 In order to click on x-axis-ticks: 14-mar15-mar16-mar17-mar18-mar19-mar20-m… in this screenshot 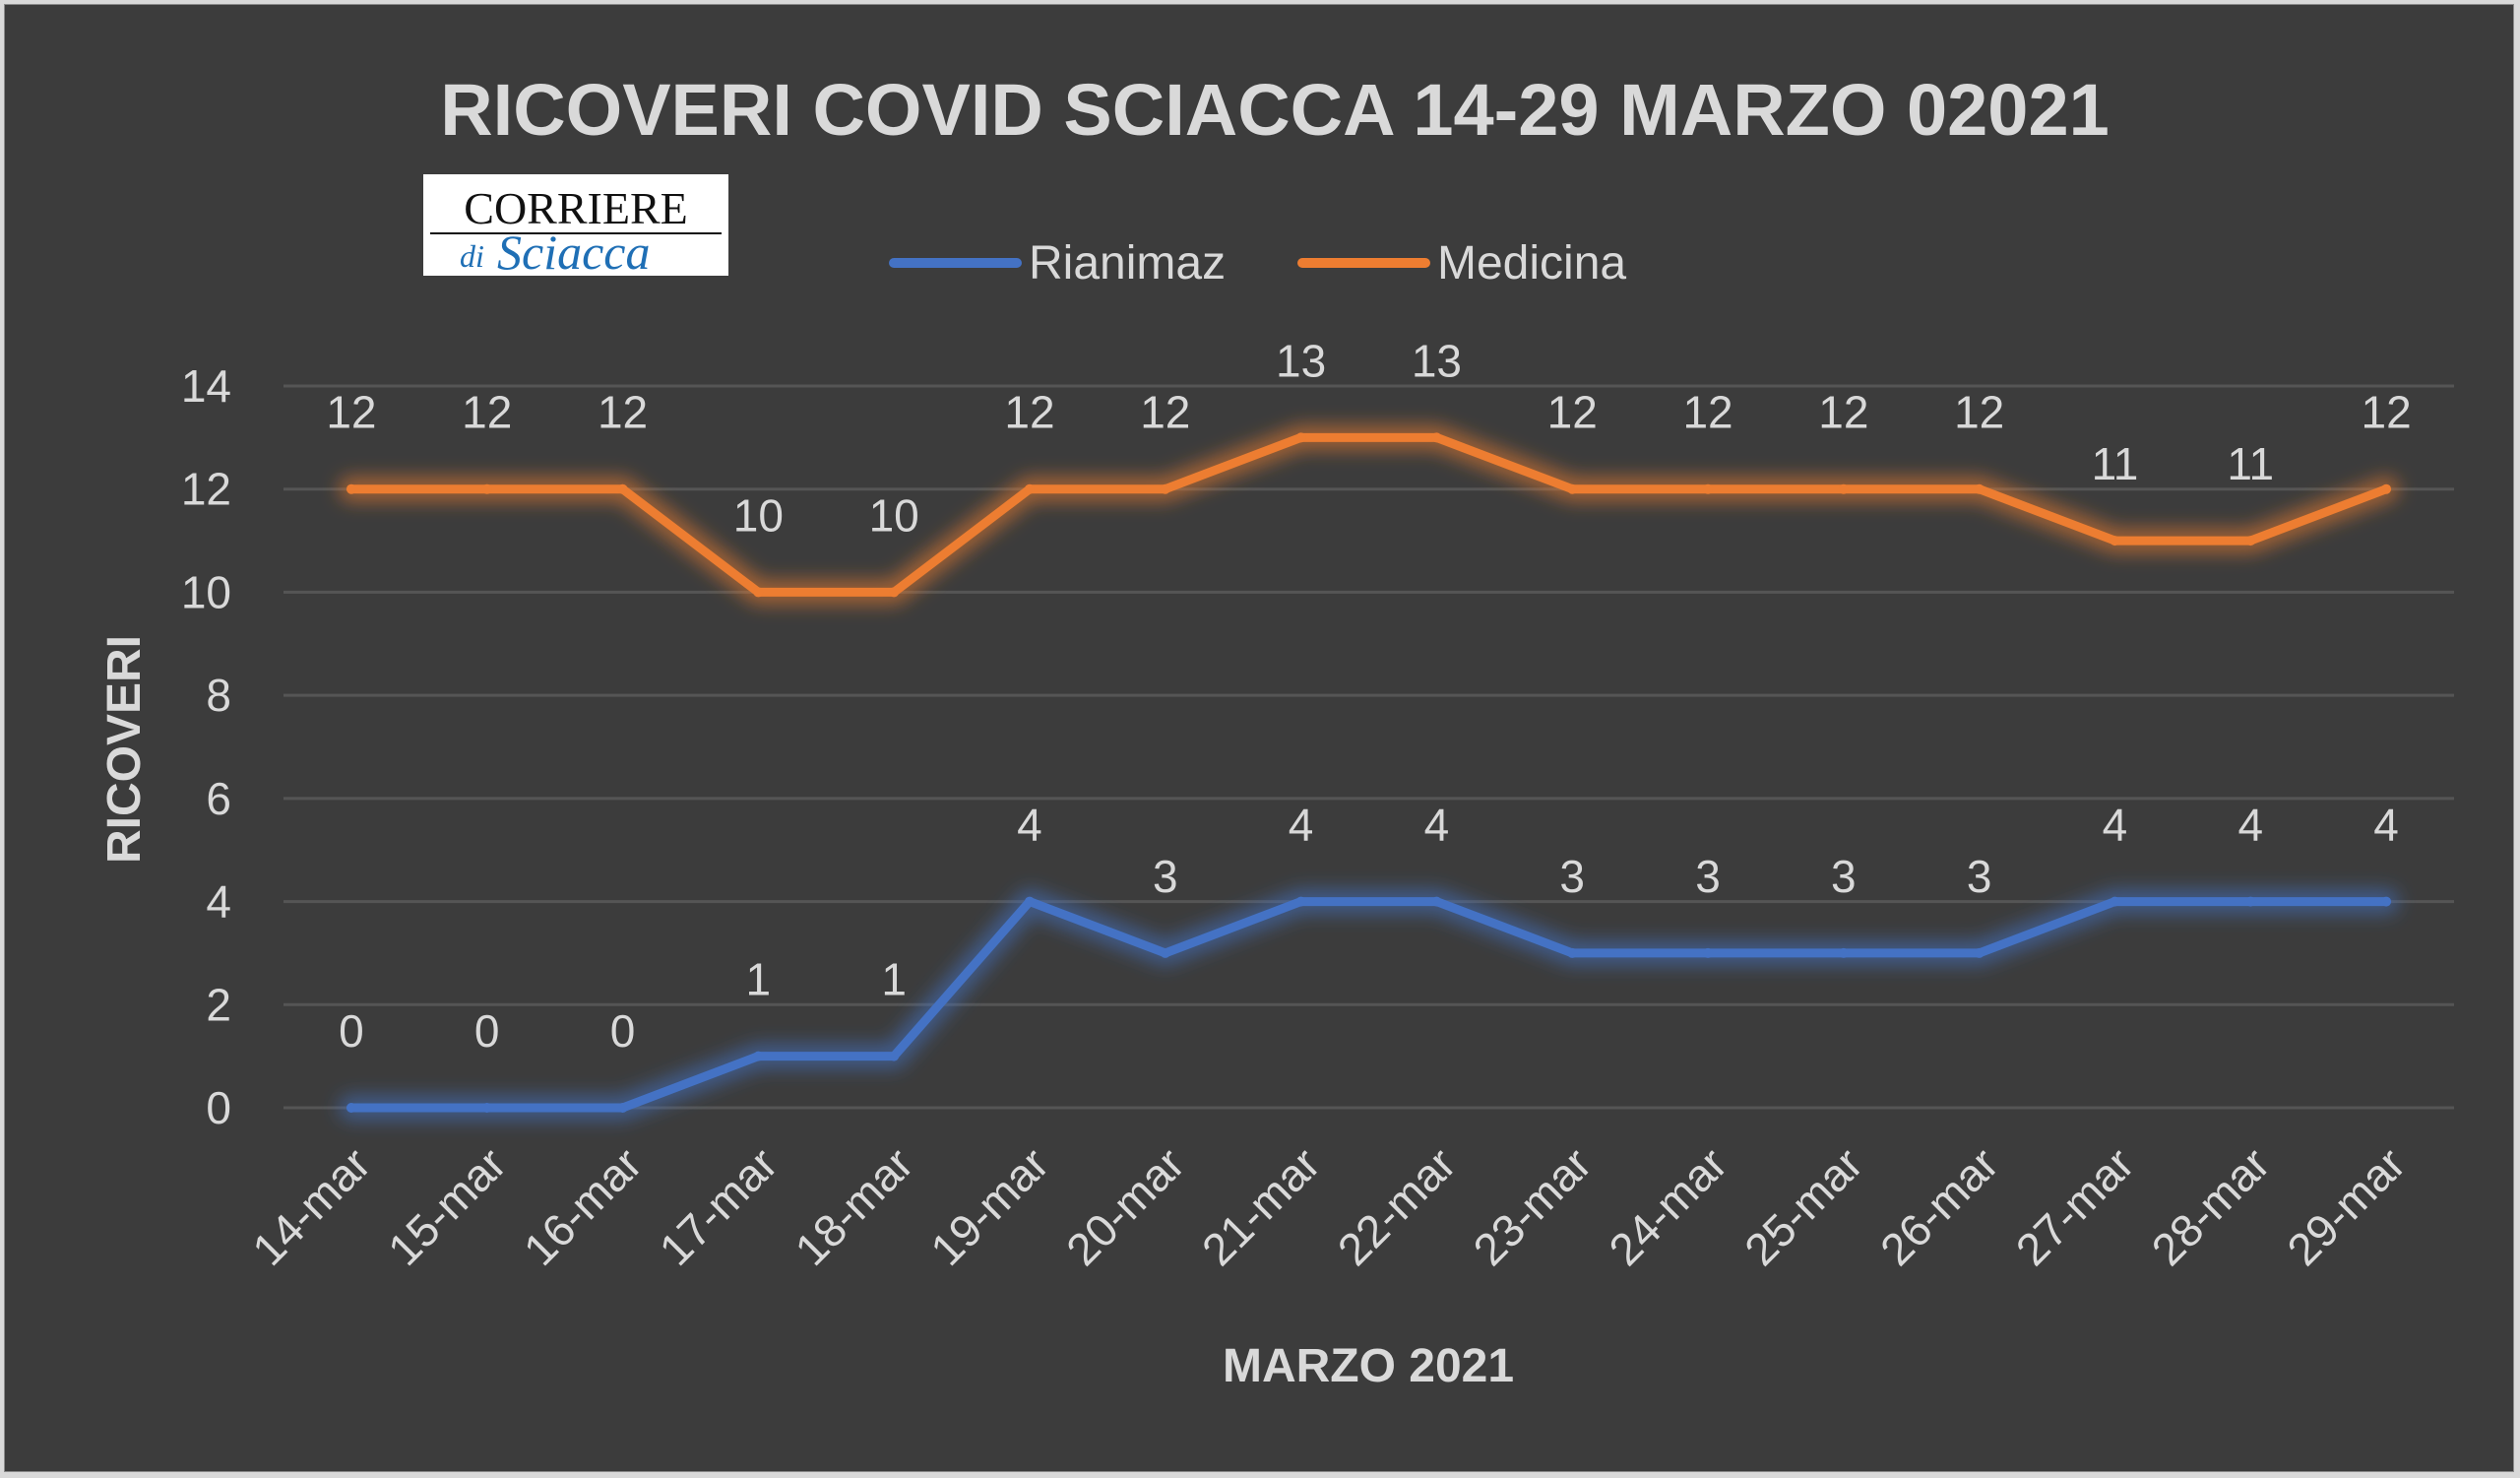, I will do `click(1328, 1206)`.